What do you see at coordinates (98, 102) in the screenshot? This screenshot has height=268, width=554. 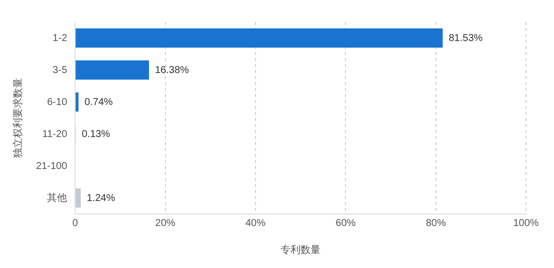 I see `data-label: 0.74%` at bounding box center [98, 102].